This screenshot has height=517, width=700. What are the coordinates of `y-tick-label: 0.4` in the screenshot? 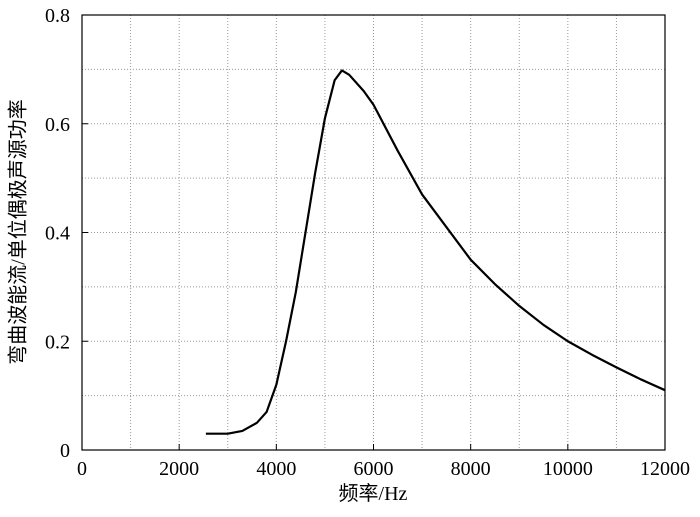 It's located at (57, 234).